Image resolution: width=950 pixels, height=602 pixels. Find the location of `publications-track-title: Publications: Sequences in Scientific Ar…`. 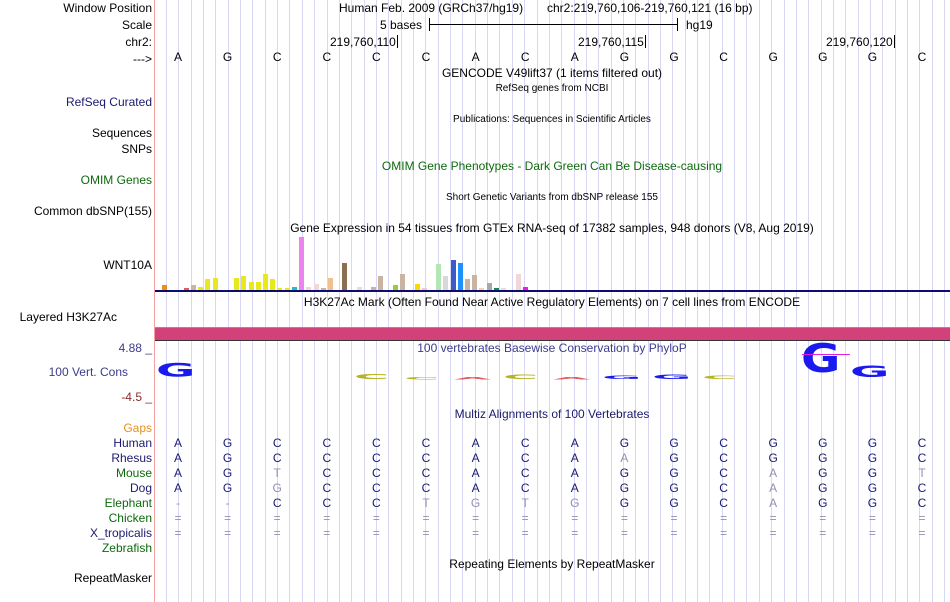

publications-track-title: Publications: Sequences in Scientific Ar… is located at coordinates (552, 119).